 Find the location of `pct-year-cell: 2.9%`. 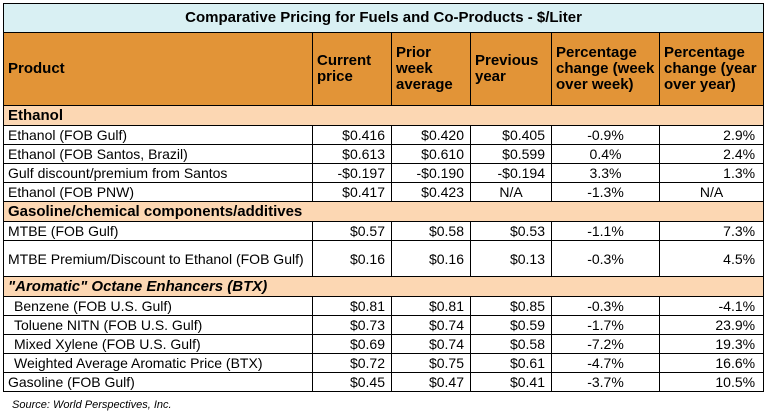

pct-year-cell: 2.9% is located at coordinates (711, 135).